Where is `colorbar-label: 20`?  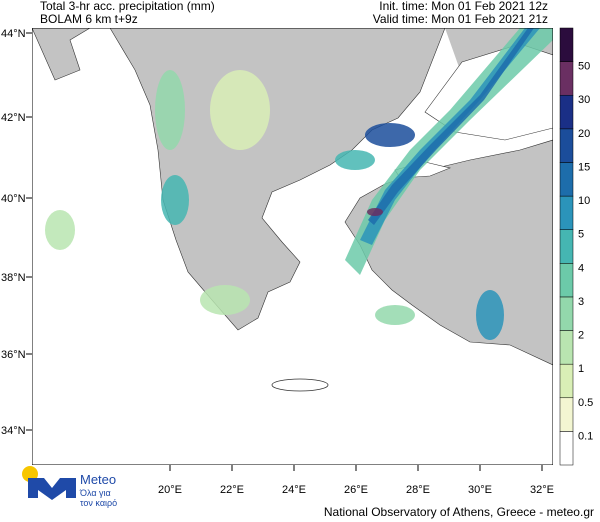 colorbar-label: 20 is located at coordinates (584, 134).